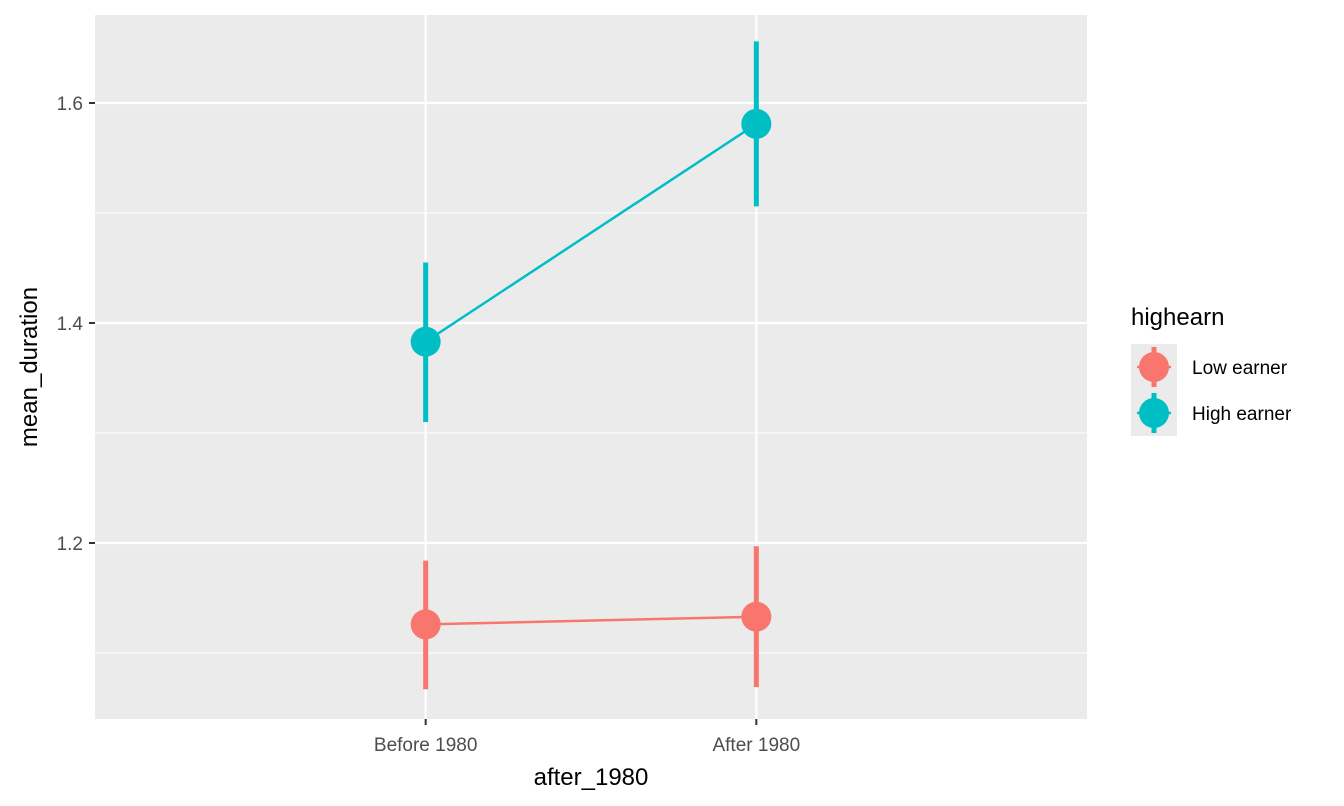  I want to click on legend-title: highearn, so click(1177, 317).